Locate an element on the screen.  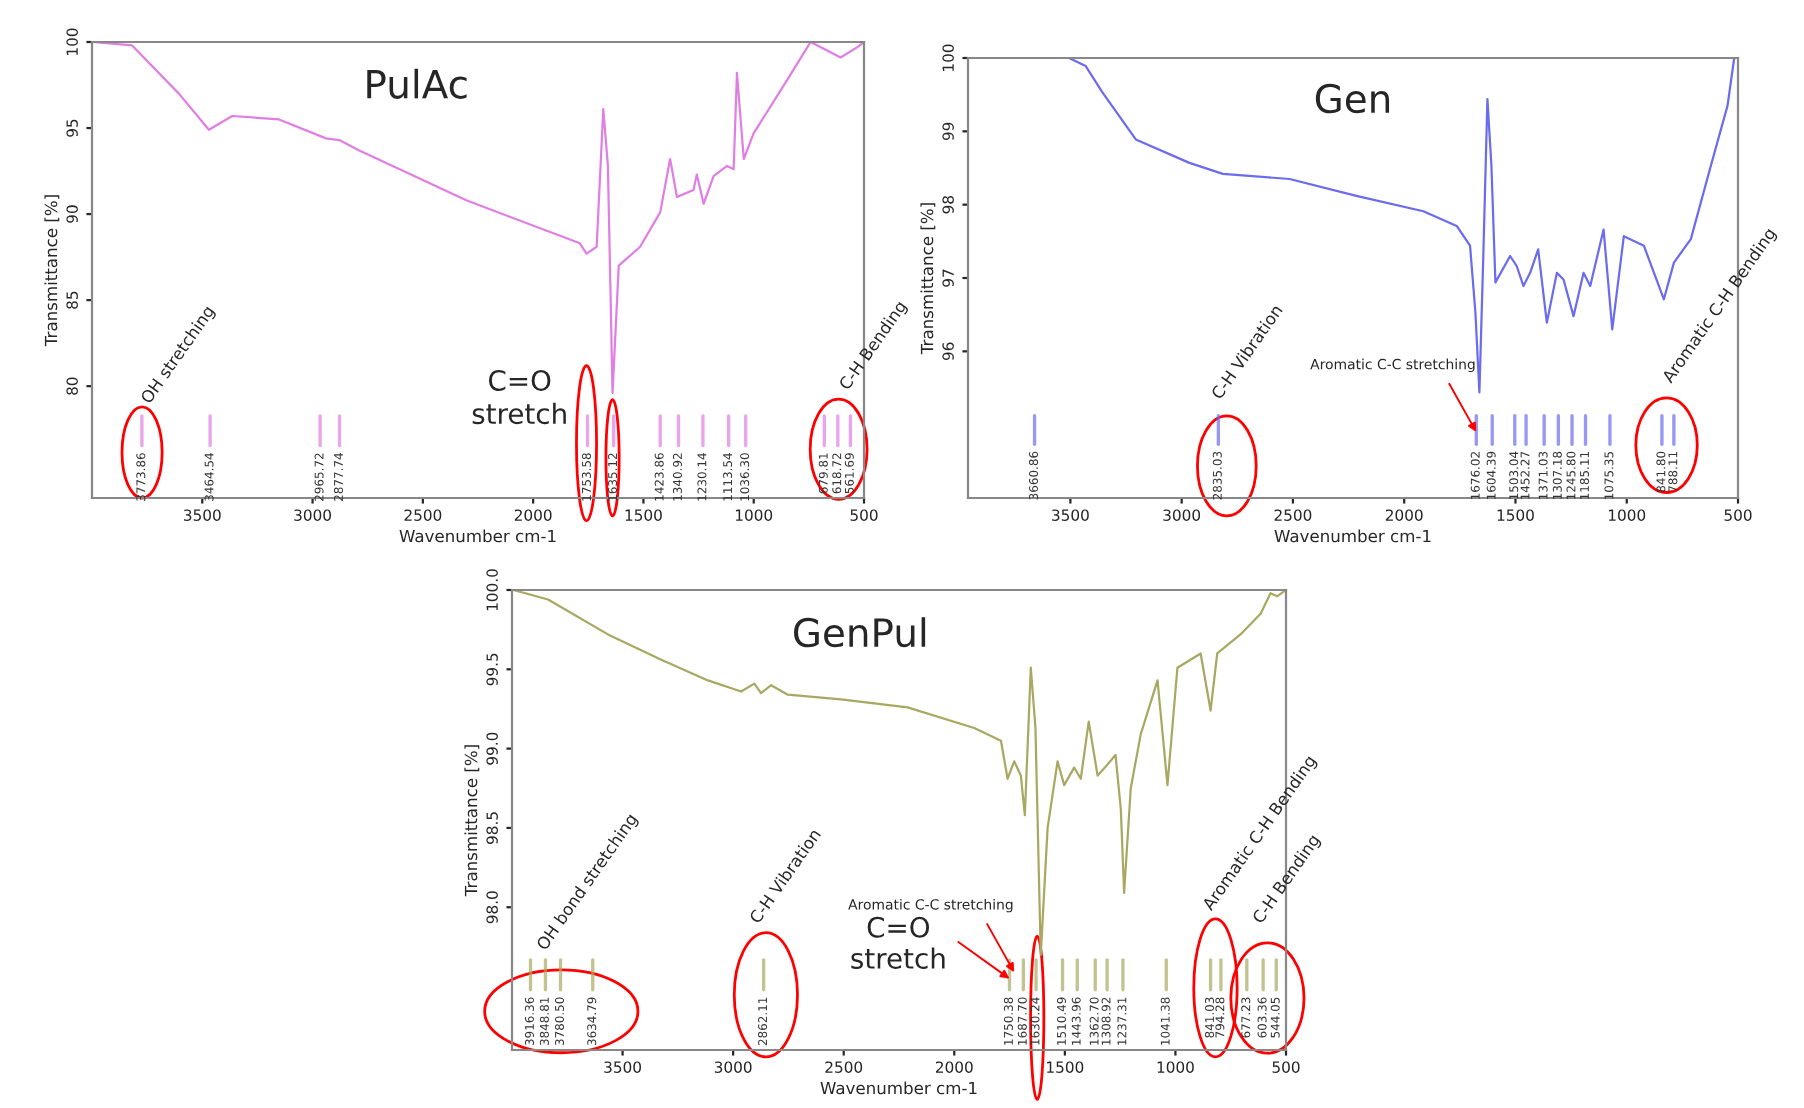
text: Gen is located at coordinates (1352, 98).